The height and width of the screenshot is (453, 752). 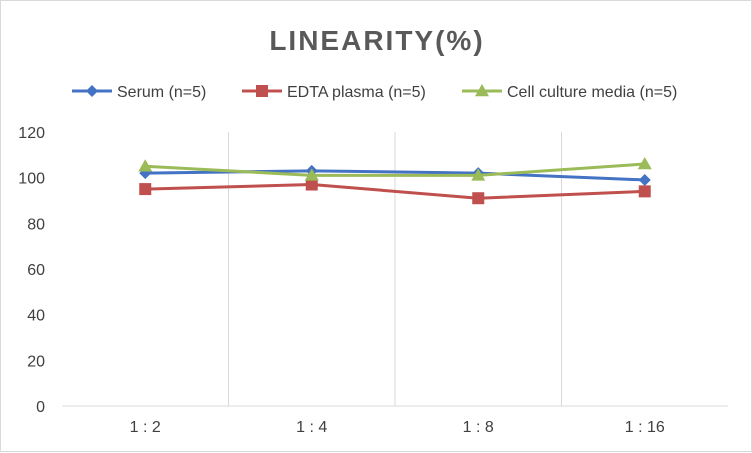 What do you see at coordinates (356, 92) in the screenshot?
I see `legend-label: EDTA plasma (n=5)` at bounding box center [356, 92].